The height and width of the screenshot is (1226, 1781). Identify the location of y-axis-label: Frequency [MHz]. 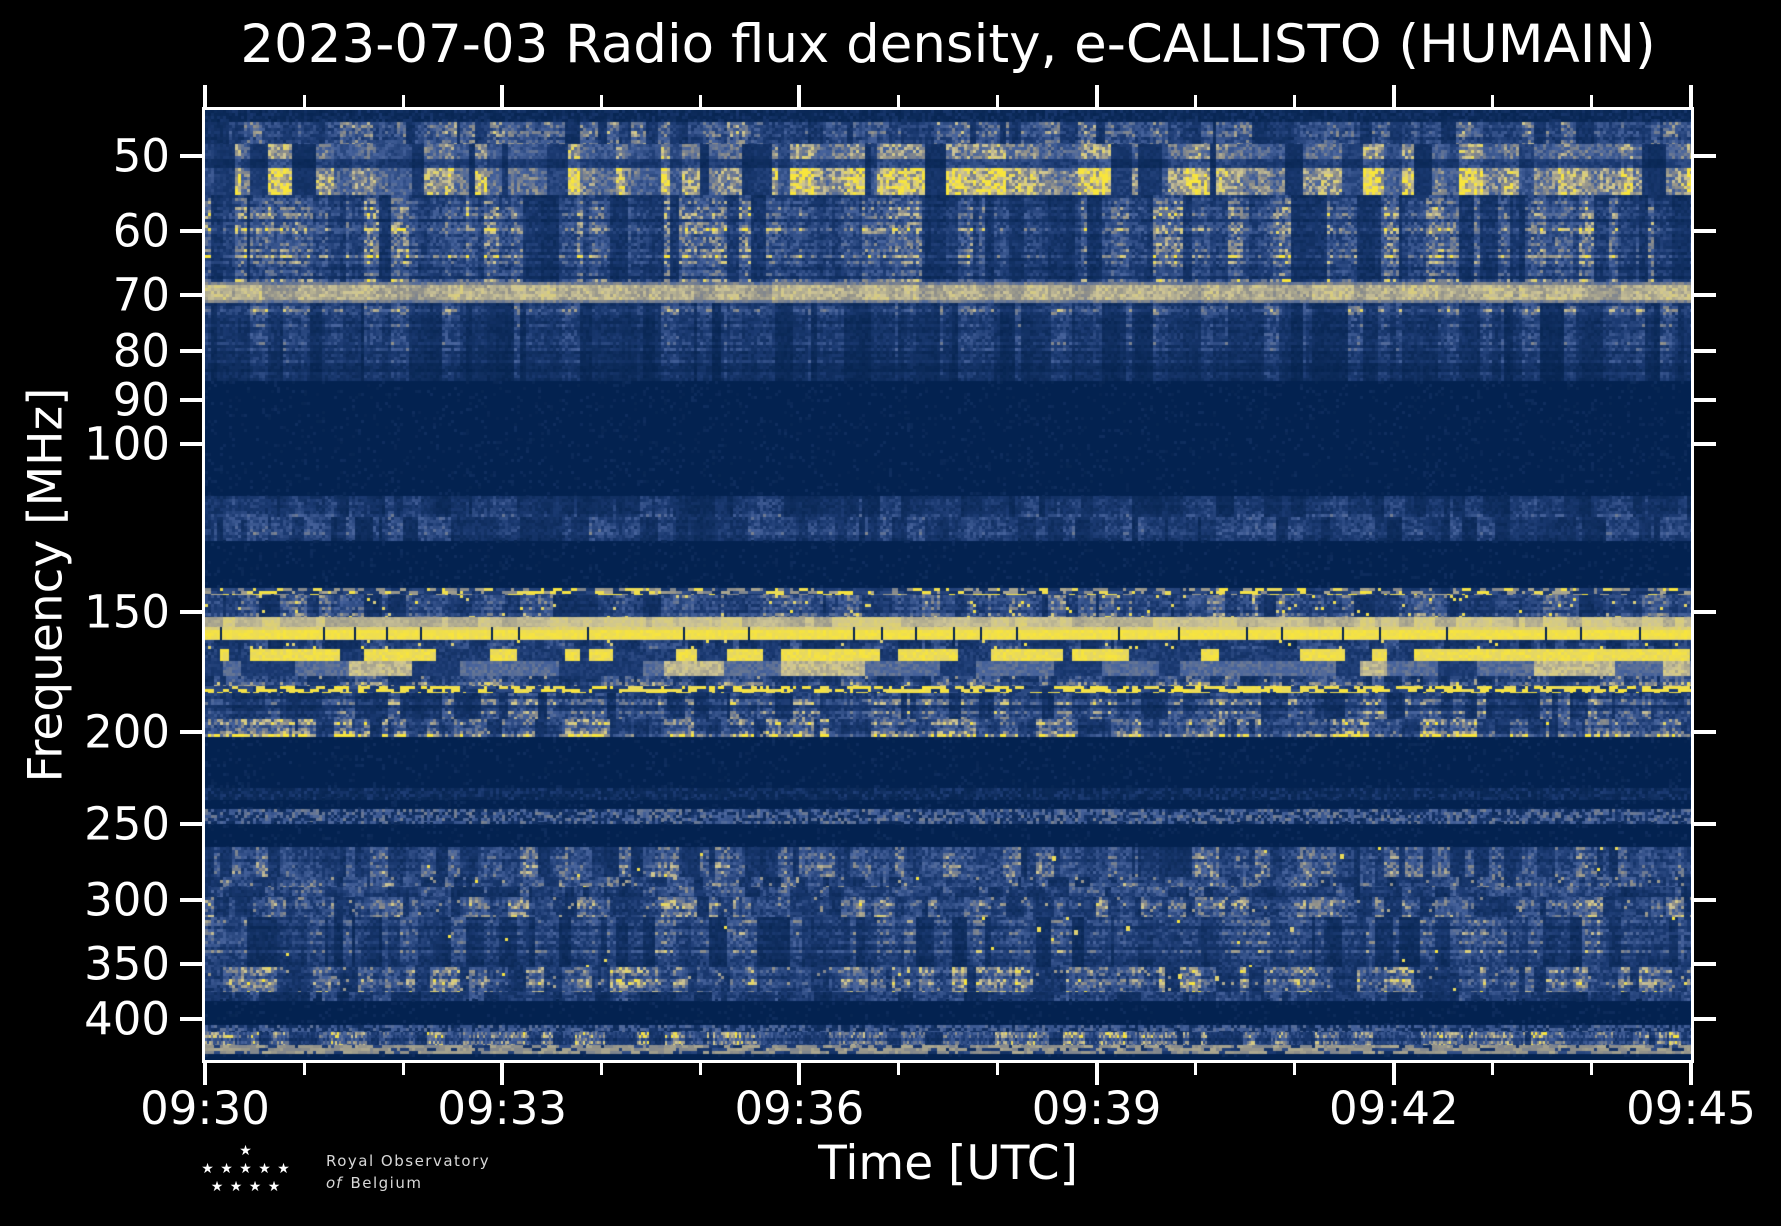
(46, 585).